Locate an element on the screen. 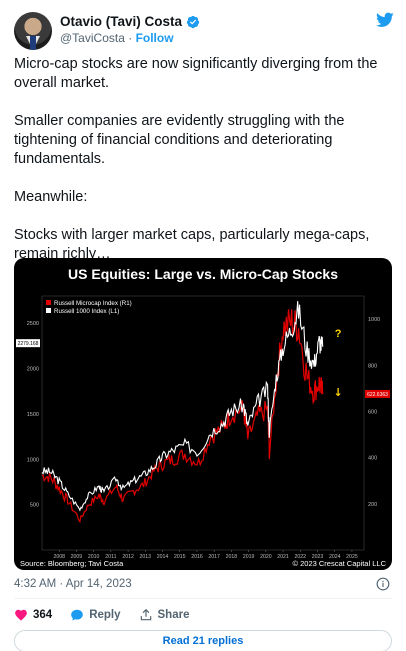  reply-button: Reply is located at coordinates (95, 615).